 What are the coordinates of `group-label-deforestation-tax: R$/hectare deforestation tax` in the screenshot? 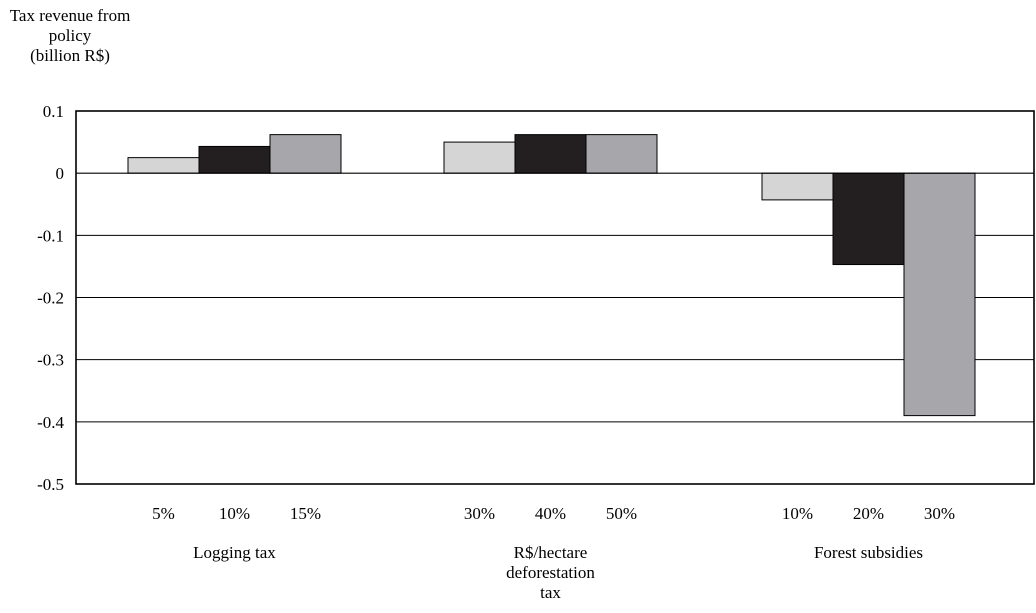 It's located at (551, 573).